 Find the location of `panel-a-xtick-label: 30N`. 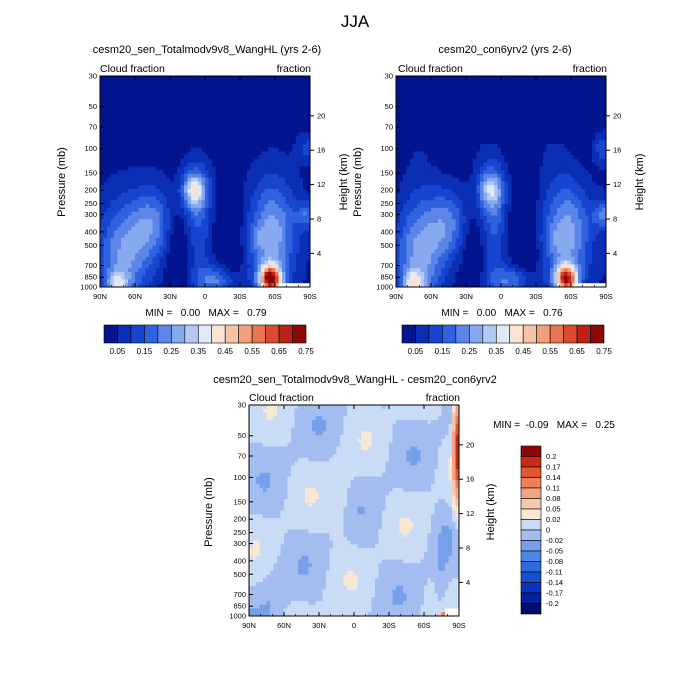

panel-a-xtick-label: 30N is located at coordinates (170, 296).